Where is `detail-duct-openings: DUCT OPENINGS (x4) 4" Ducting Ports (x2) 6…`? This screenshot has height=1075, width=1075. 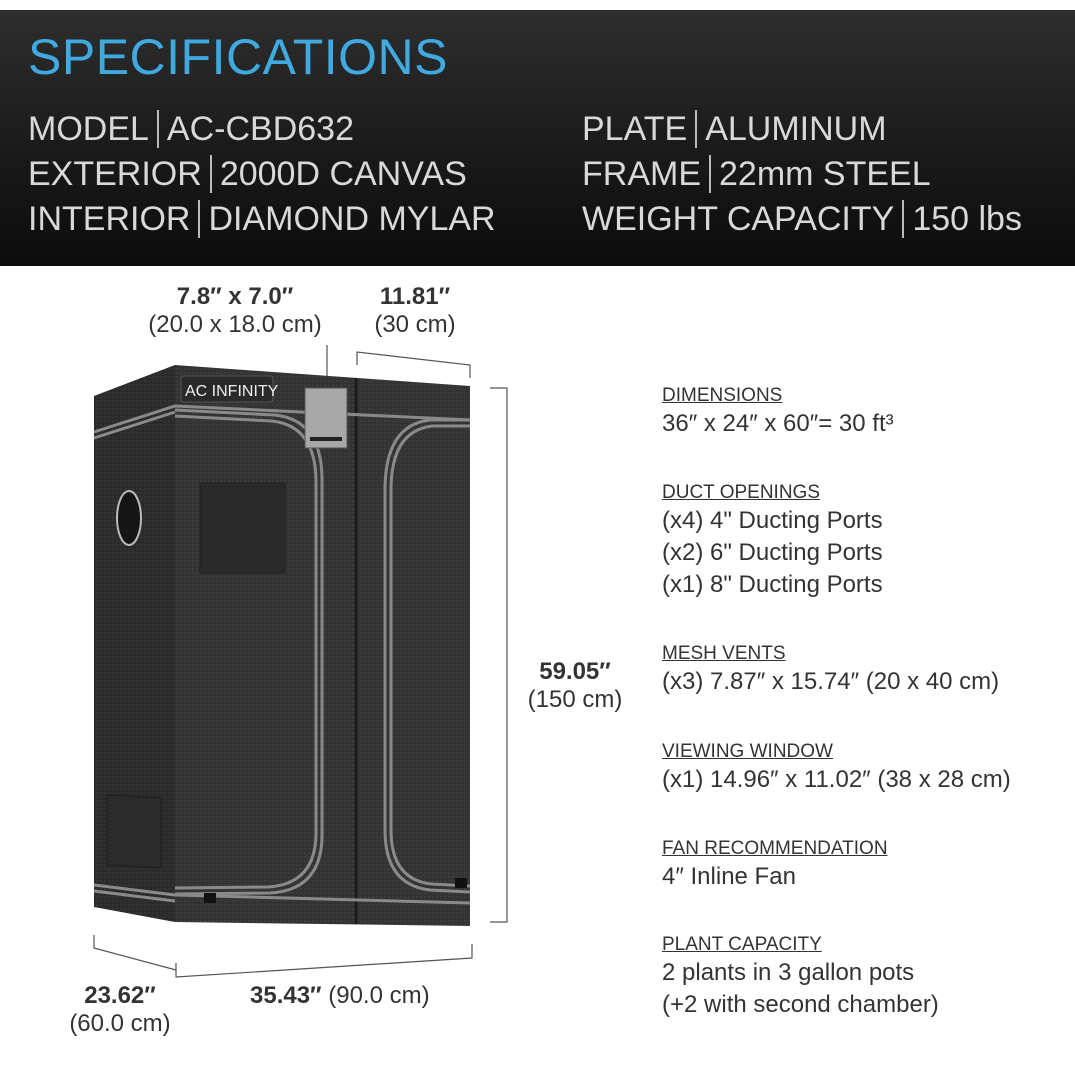
detail-duct-openings: DUCT OPENINGS (x4) 4" Ducting Ports (x2) 6… is located at coordinates (772, 540).